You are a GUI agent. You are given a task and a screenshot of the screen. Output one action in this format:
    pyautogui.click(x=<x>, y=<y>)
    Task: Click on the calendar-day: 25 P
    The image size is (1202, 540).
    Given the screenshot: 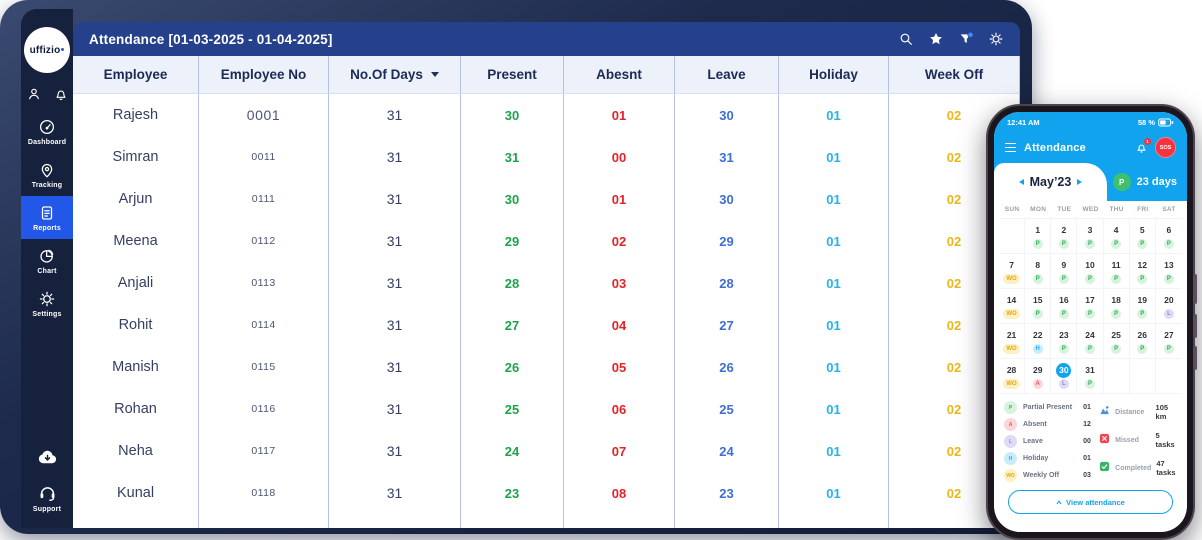 What is the action you would take?
    pyautogui.click(x=1116, y=341)
    